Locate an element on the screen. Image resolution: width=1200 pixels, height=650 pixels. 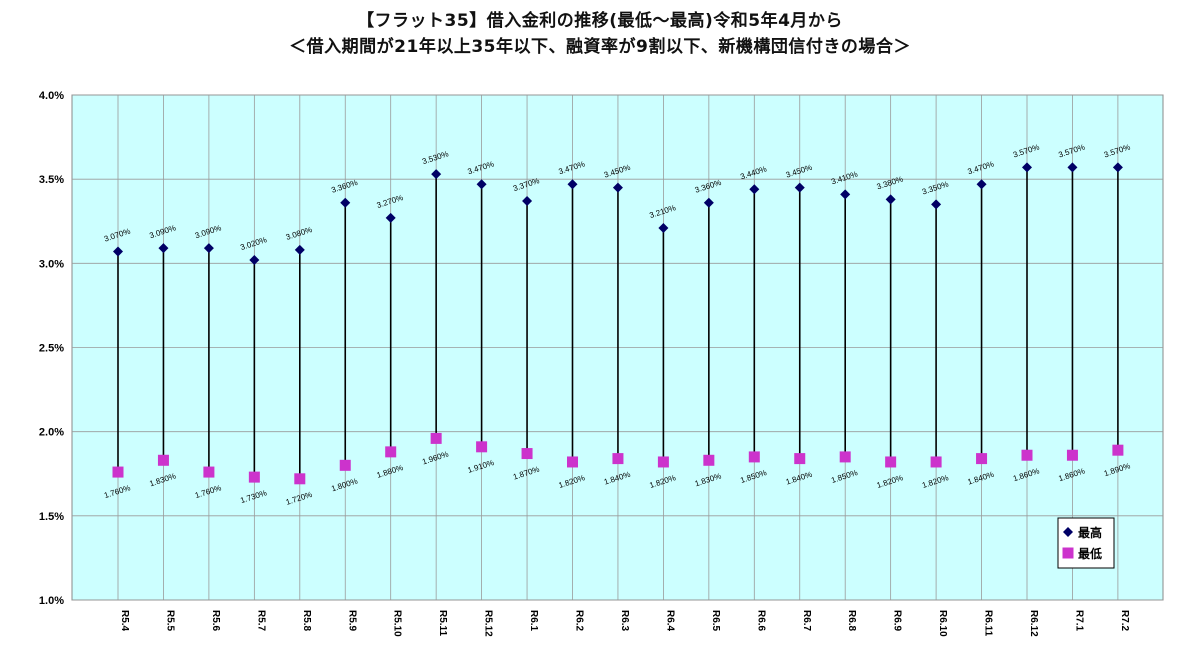
x-tick-label: R6.1 is located at coordinates (533, 621).